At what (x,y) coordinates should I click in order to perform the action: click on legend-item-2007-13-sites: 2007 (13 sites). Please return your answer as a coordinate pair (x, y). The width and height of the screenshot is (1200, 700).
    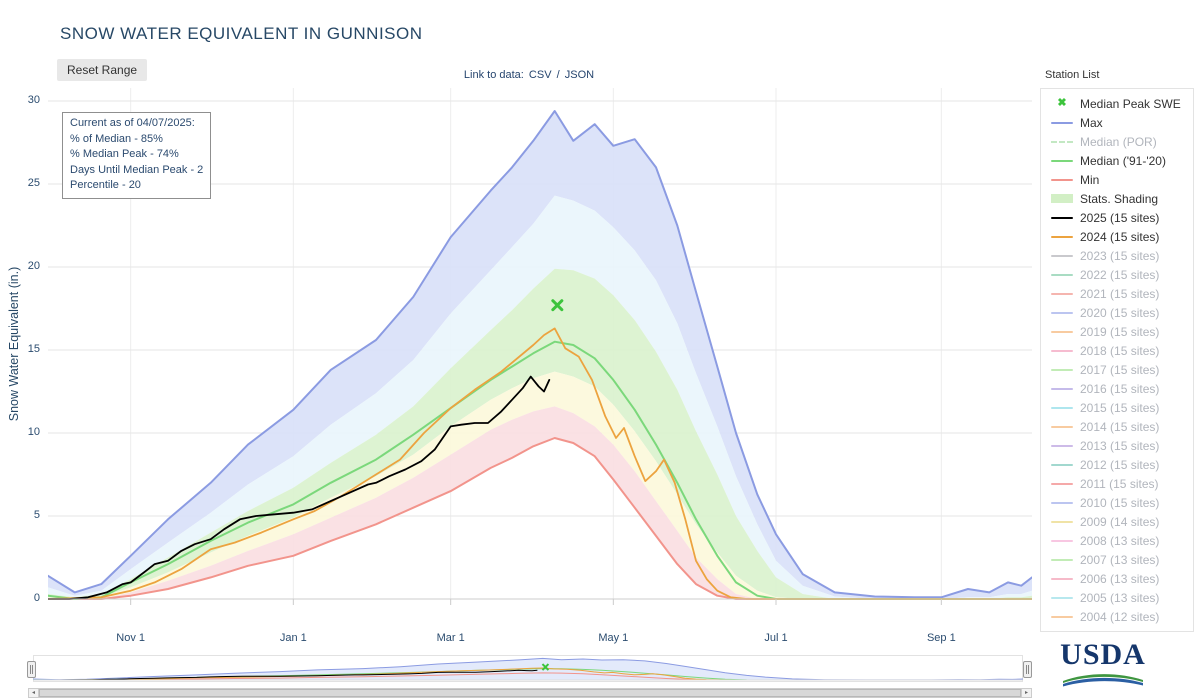
    Looking at the image, I should click on (1117, 559).